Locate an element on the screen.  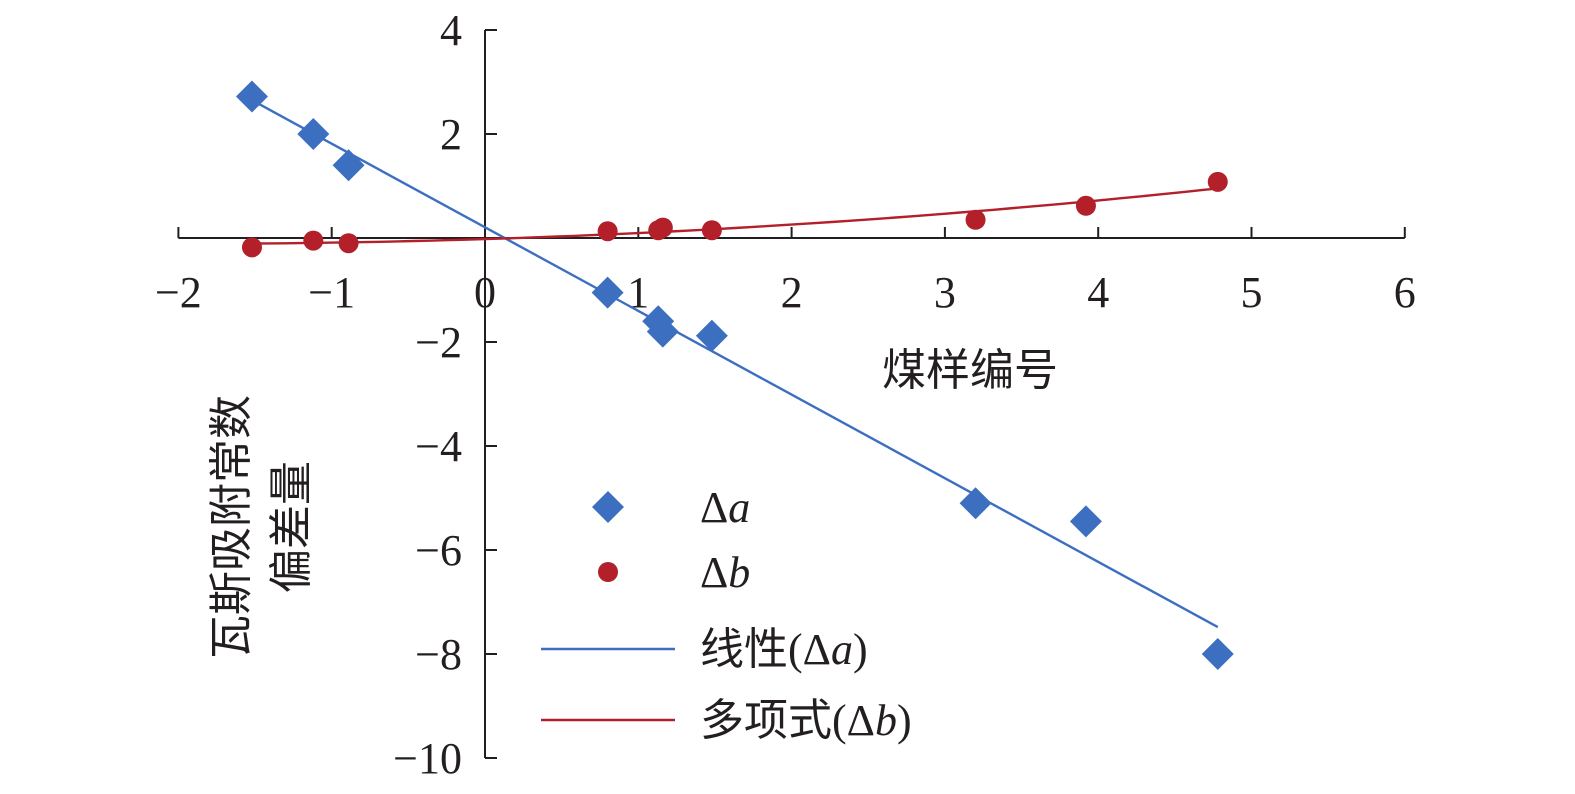
y-tick-label: −4 is located at coordinates (438, 446).